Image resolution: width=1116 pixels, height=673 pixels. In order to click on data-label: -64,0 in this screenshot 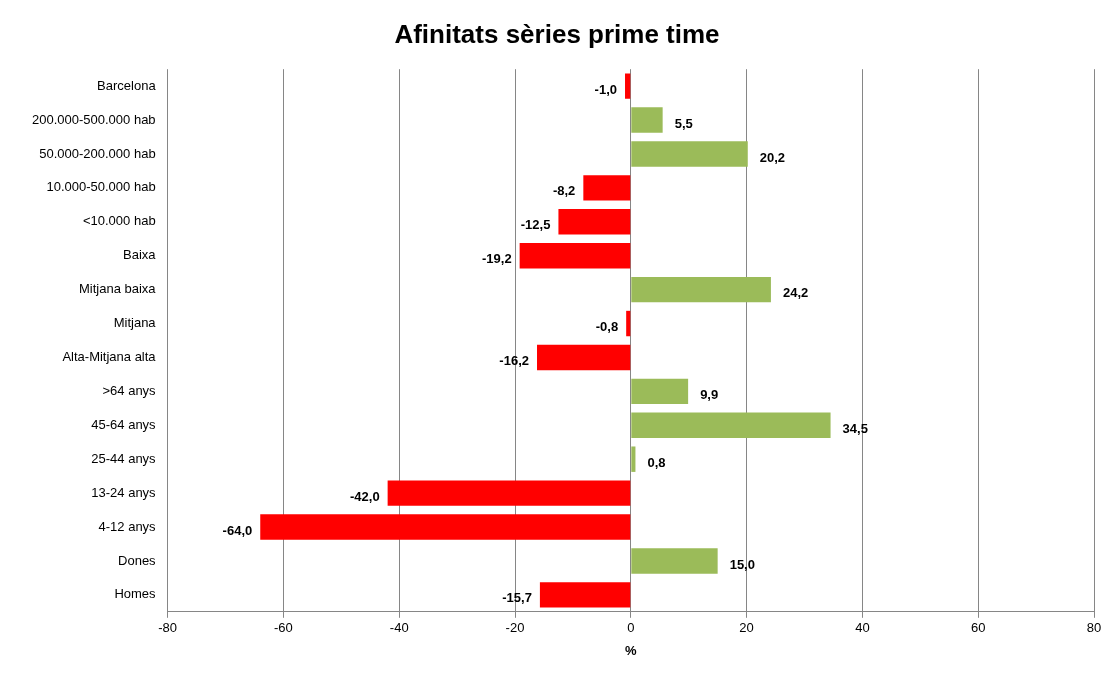, I will do `click(237, 530)`.